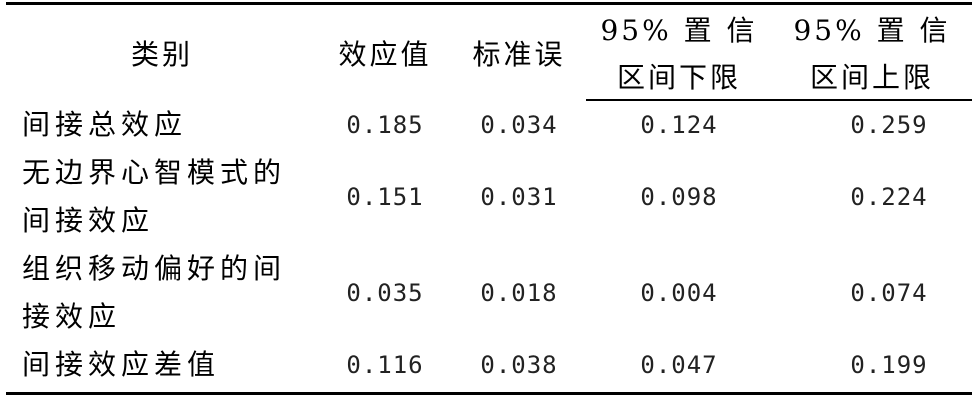  What do you see at coordinates (519, 124) in the screenshot?
I see `row-se: 0.034` at bounding box center [519, 124].